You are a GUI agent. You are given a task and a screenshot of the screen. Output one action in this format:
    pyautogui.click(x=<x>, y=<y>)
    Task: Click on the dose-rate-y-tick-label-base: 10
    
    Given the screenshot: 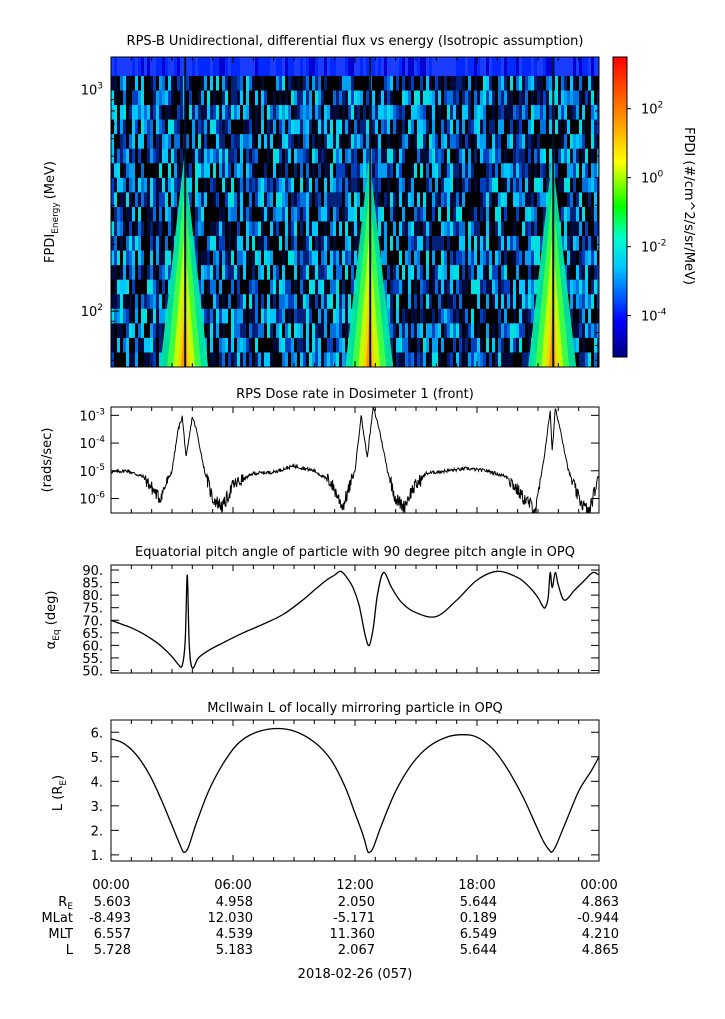 What is the action you would take?
    pyautogui.click(x=87, y=500)
    